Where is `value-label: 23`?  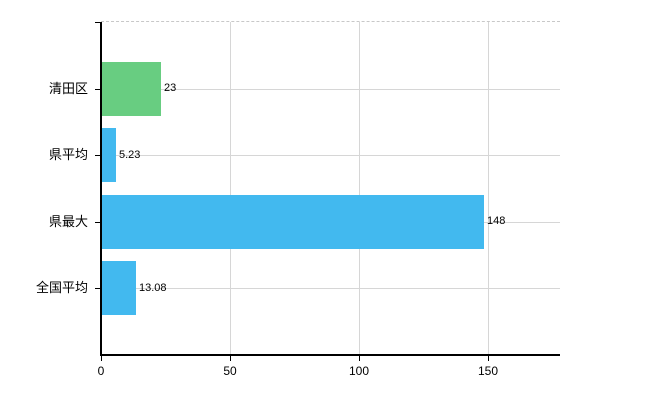
value-label: 23 is located at coordinates (170, 88).